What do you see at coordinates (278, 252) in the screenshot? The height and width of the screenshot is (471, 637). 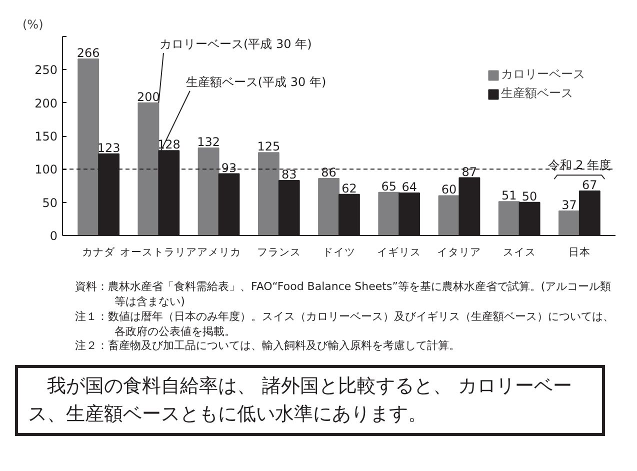 I see `x-tick-label: フランス` at bounding box center [278, 252].